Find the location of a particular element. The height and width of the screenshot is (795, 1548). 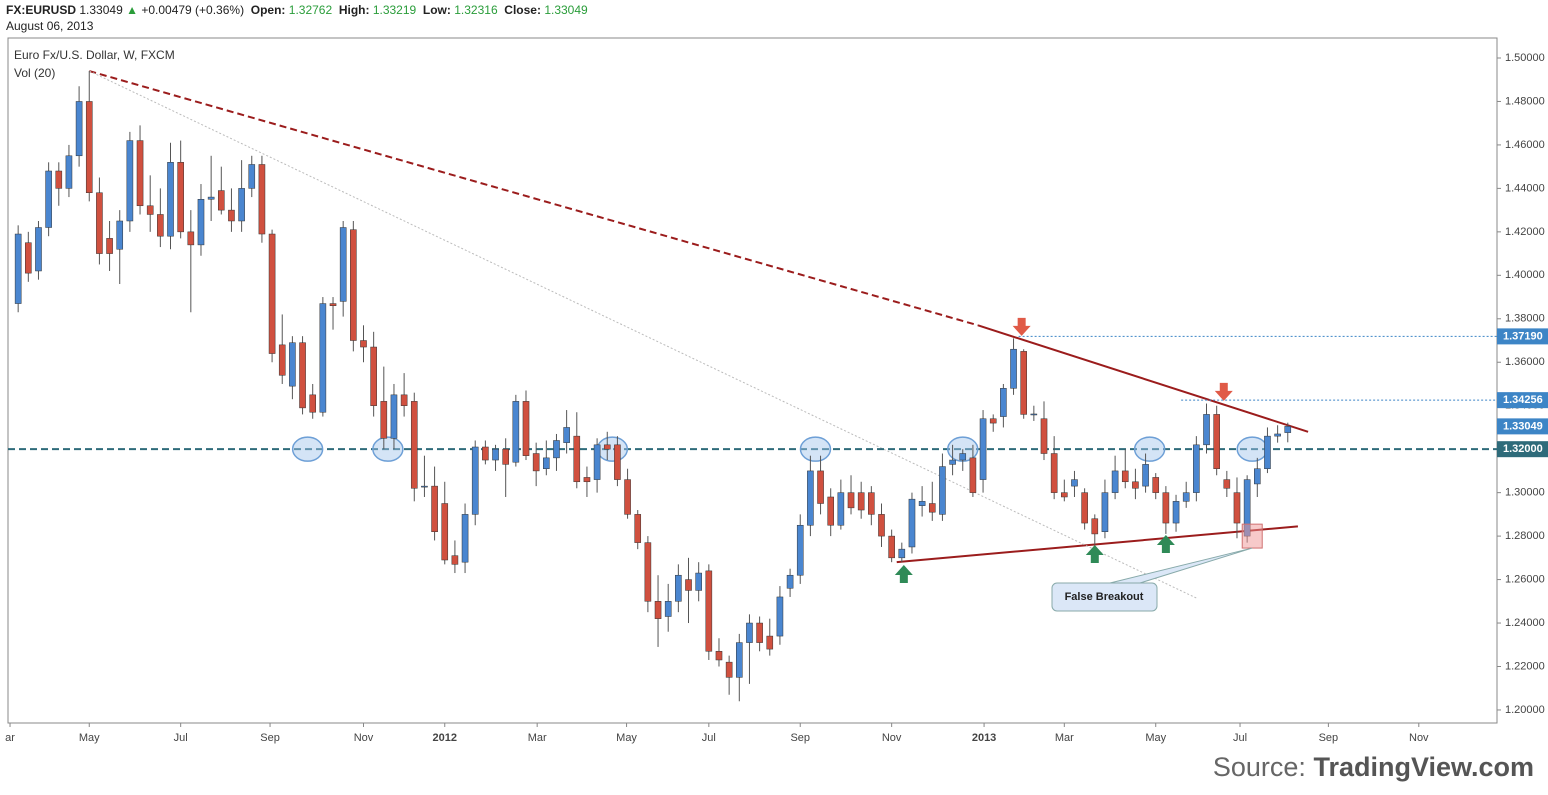

level-label: 1.32000 is located at coordinates (1523, 449).